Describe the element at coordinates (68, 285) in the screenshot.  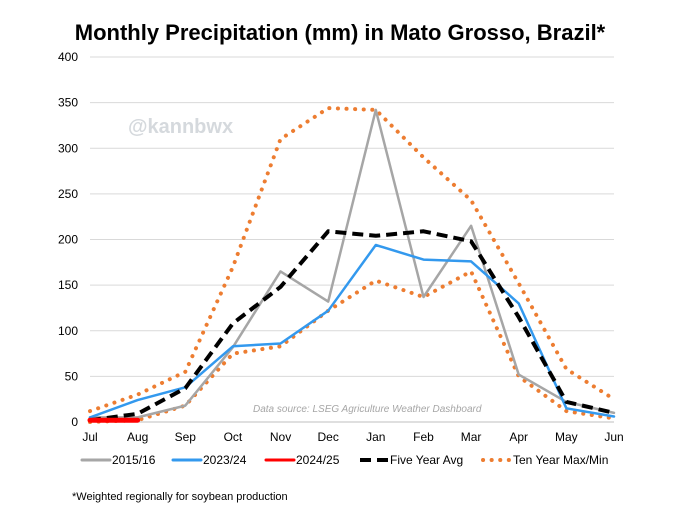
I see `y-tick-label: 150` at that location.